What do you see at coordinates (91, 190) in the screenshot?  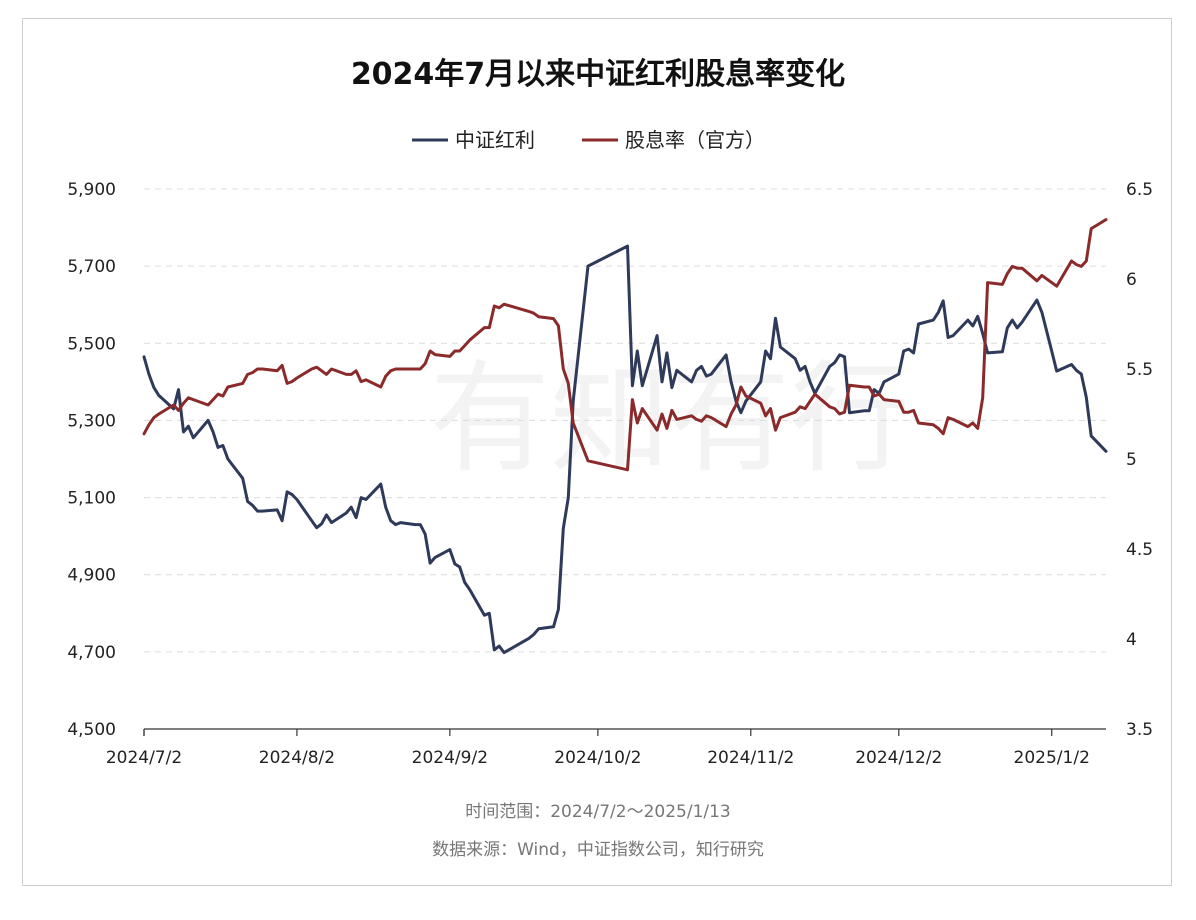 I see `y-left-tick-label: 5,900` at bounding box center [91, 190].